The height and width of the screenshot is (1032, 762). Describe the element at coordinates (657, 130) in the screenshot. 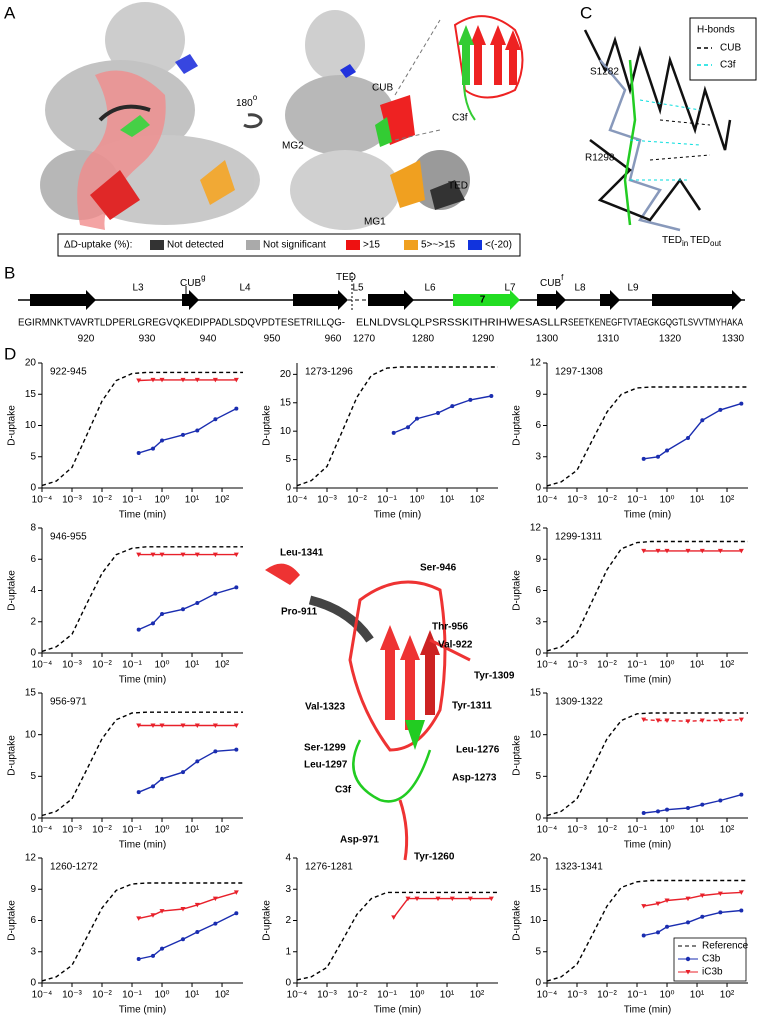

I see `structure-hbonds` at that location.